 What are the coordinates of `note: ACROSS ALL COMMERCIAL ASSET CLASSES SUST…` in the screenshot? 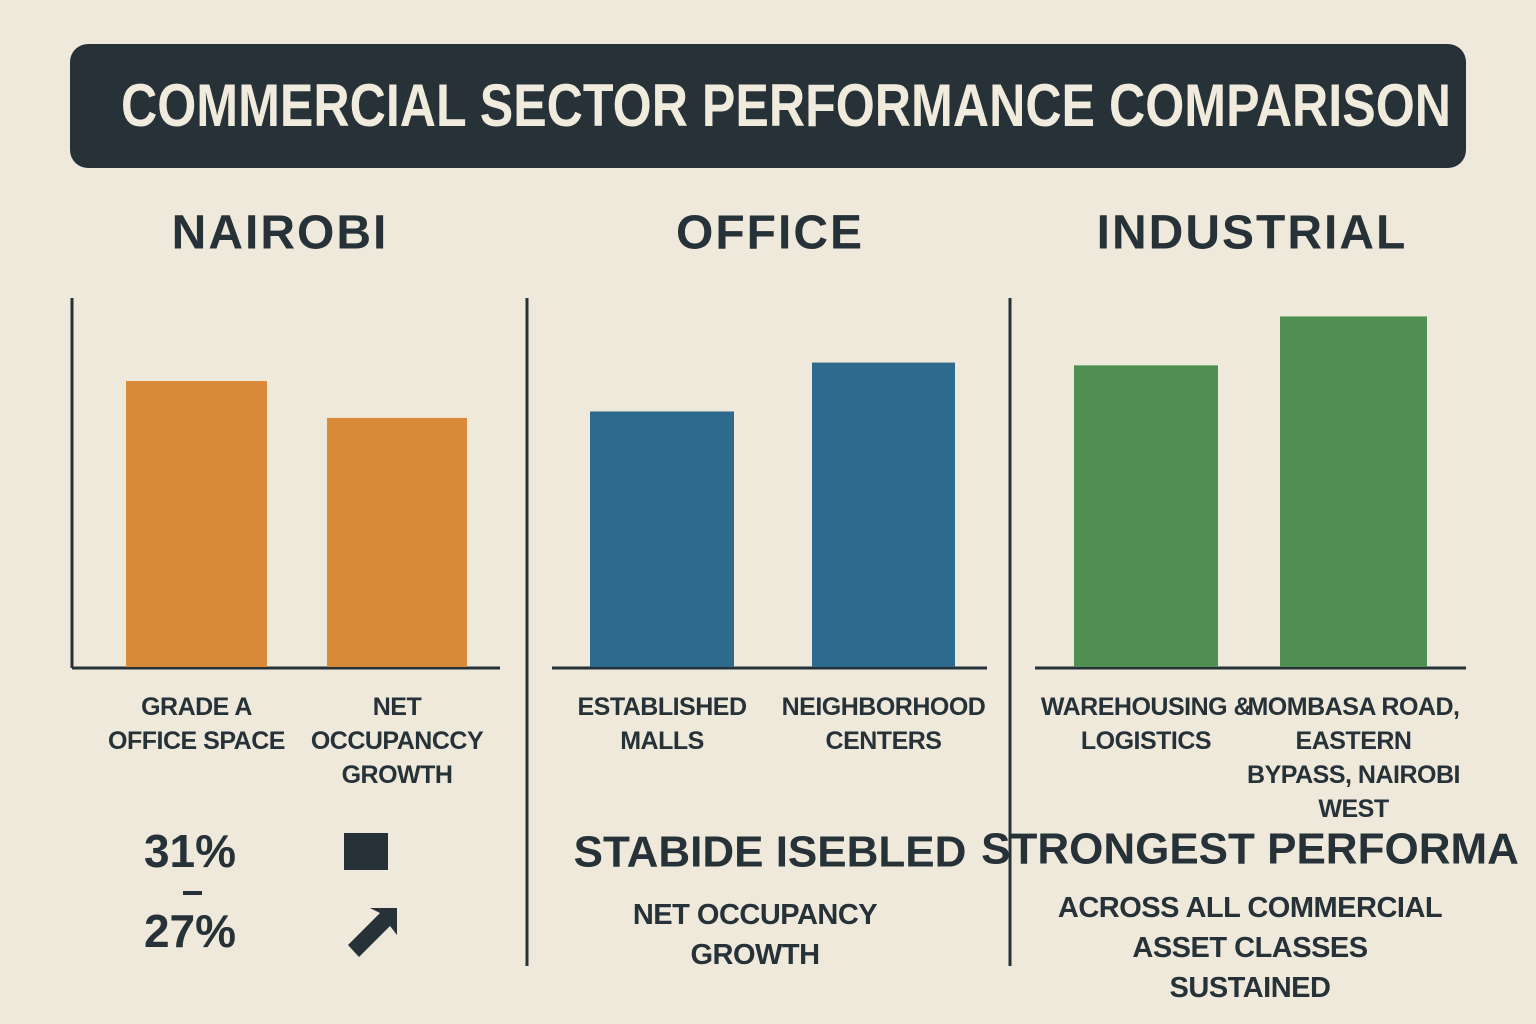 It's located at (1250, 948).